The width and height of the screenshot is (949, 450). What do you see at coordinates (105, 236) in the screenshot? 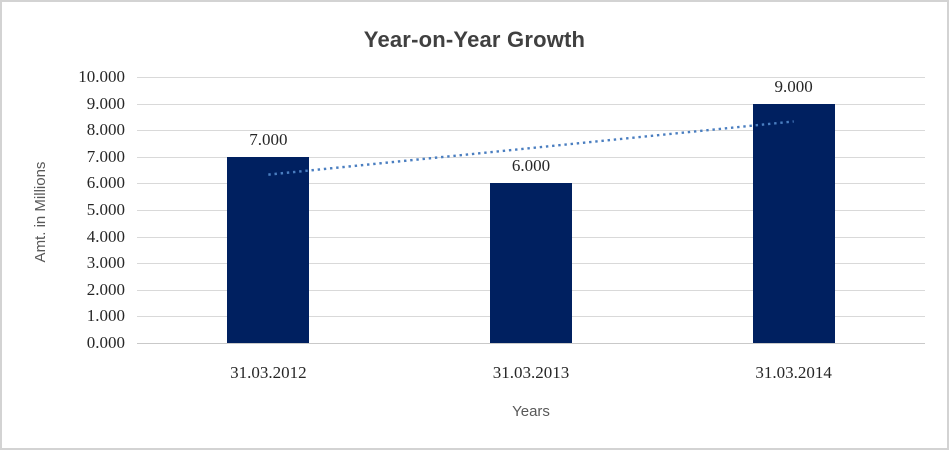
I see `y-tick-label: 4.000` at bounding box center [105, 236].